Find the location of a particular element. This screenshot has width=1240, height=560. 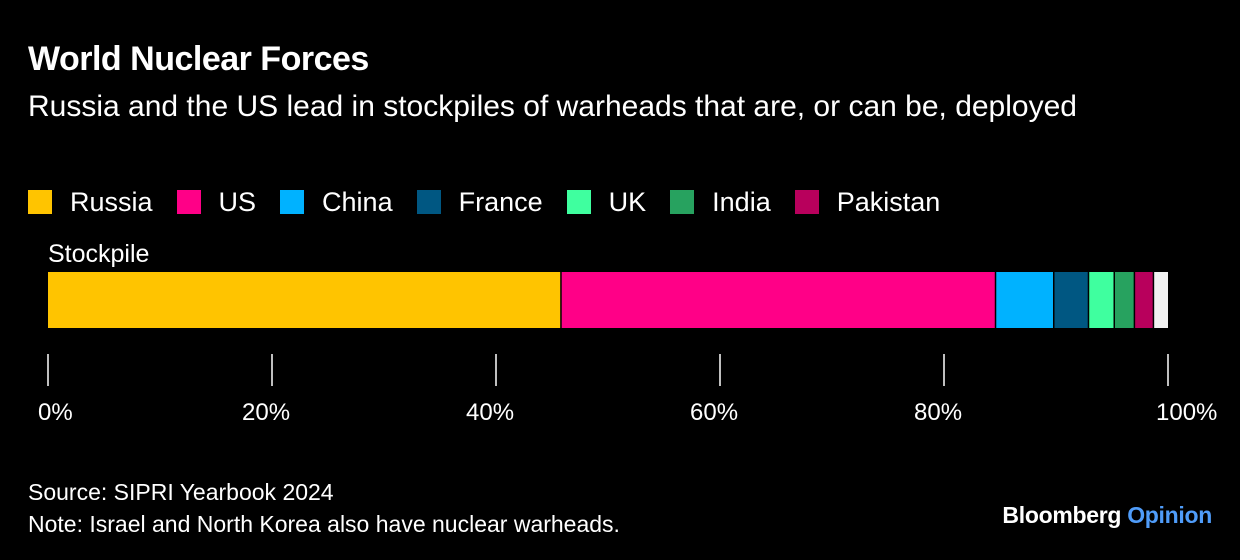

legend-item-russia: Russia is located at coordinates (90, 202).